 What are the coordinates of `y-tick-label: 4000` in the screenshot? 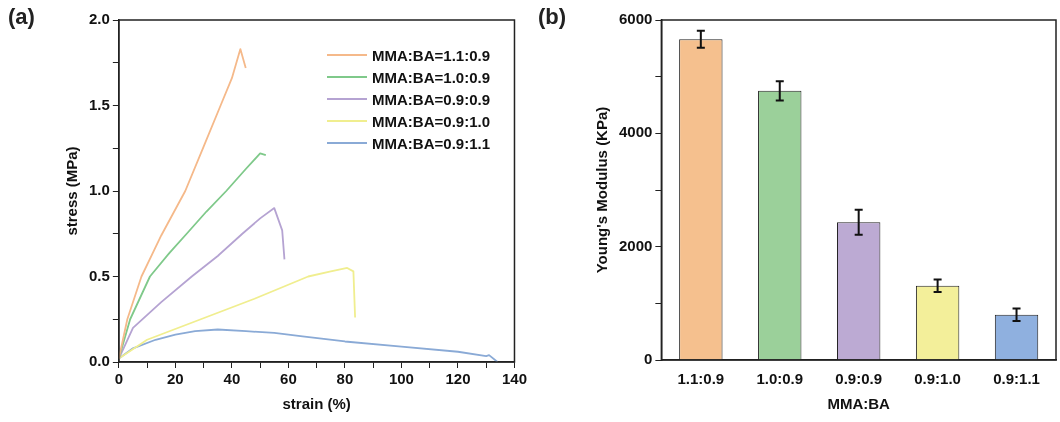 It's located at (635, 132).